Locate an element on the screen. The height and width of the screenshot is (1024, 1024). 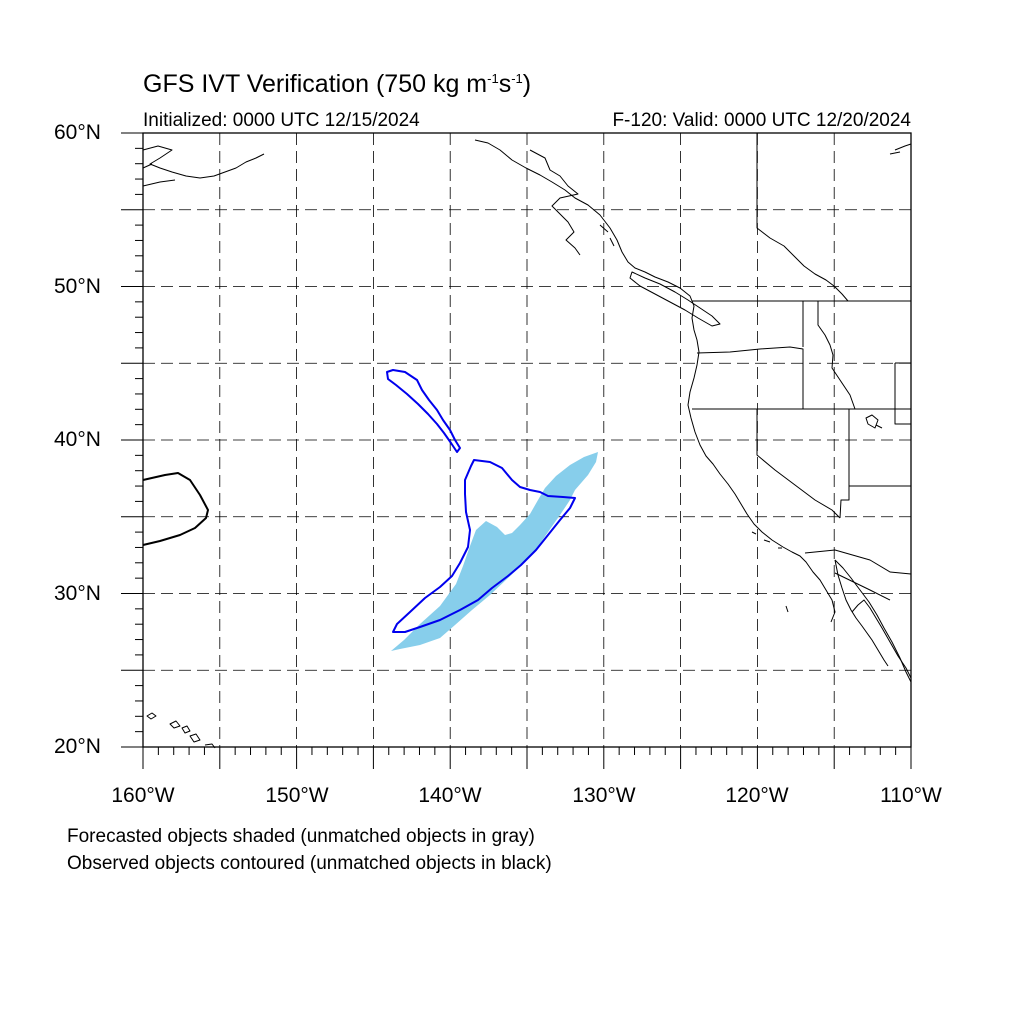
great-salt-lake is located at coordinates (874, 421).